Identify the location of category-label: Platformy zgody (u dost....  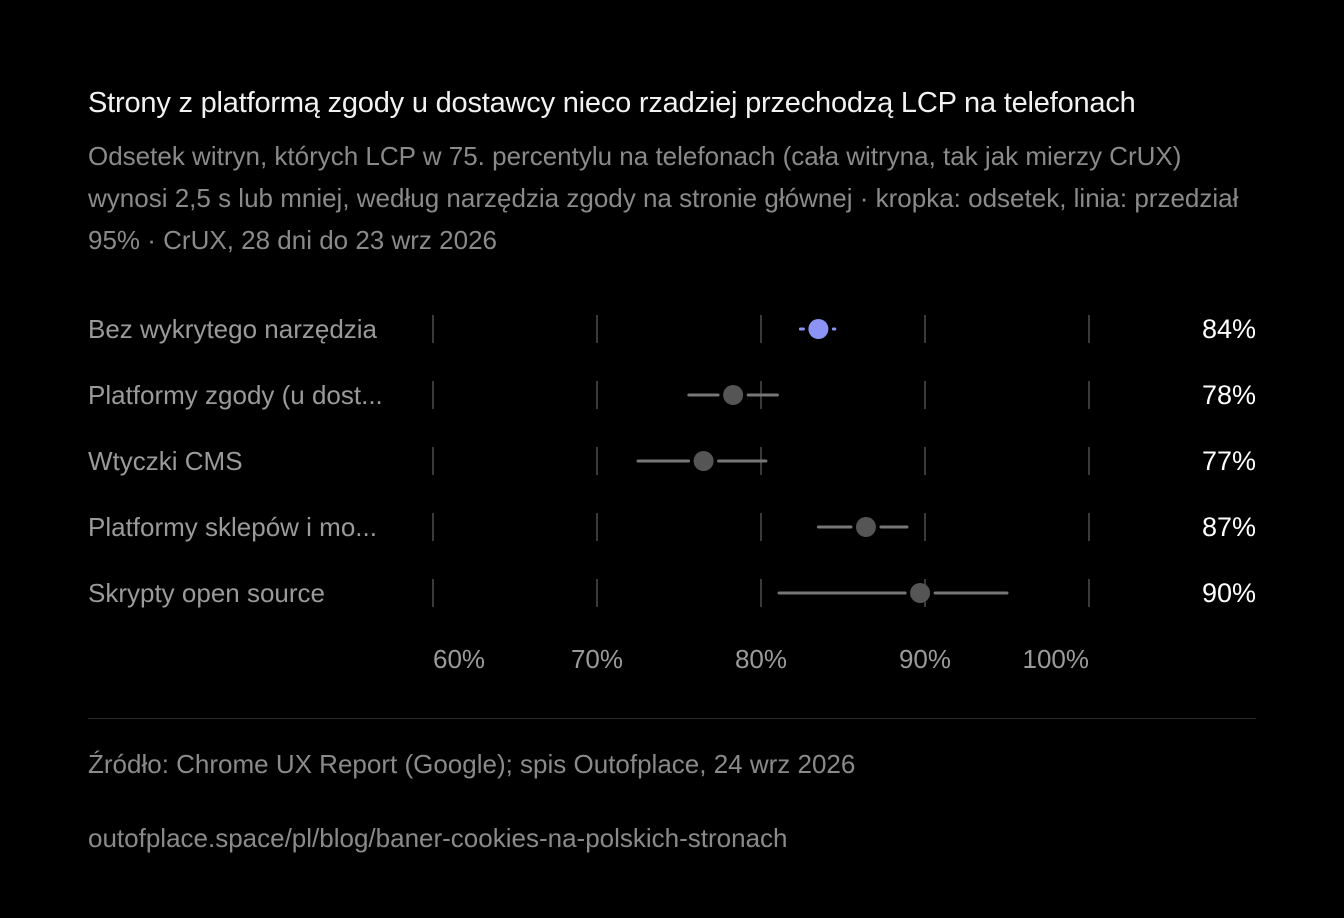
(235, 395).